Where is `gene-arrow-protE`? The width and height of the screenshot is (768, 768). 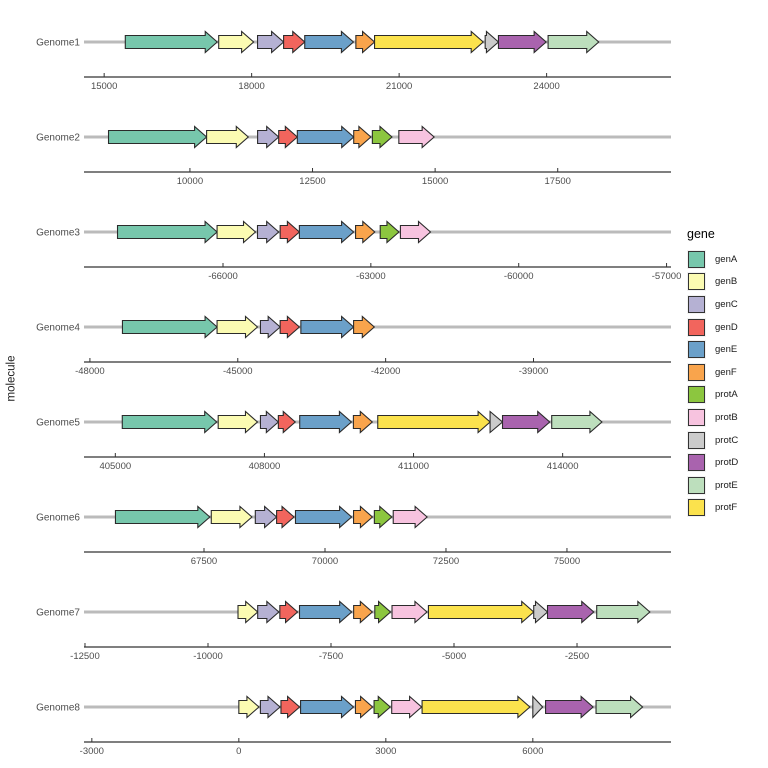
gene-arrow-protE is located at coordinates (623, 612).